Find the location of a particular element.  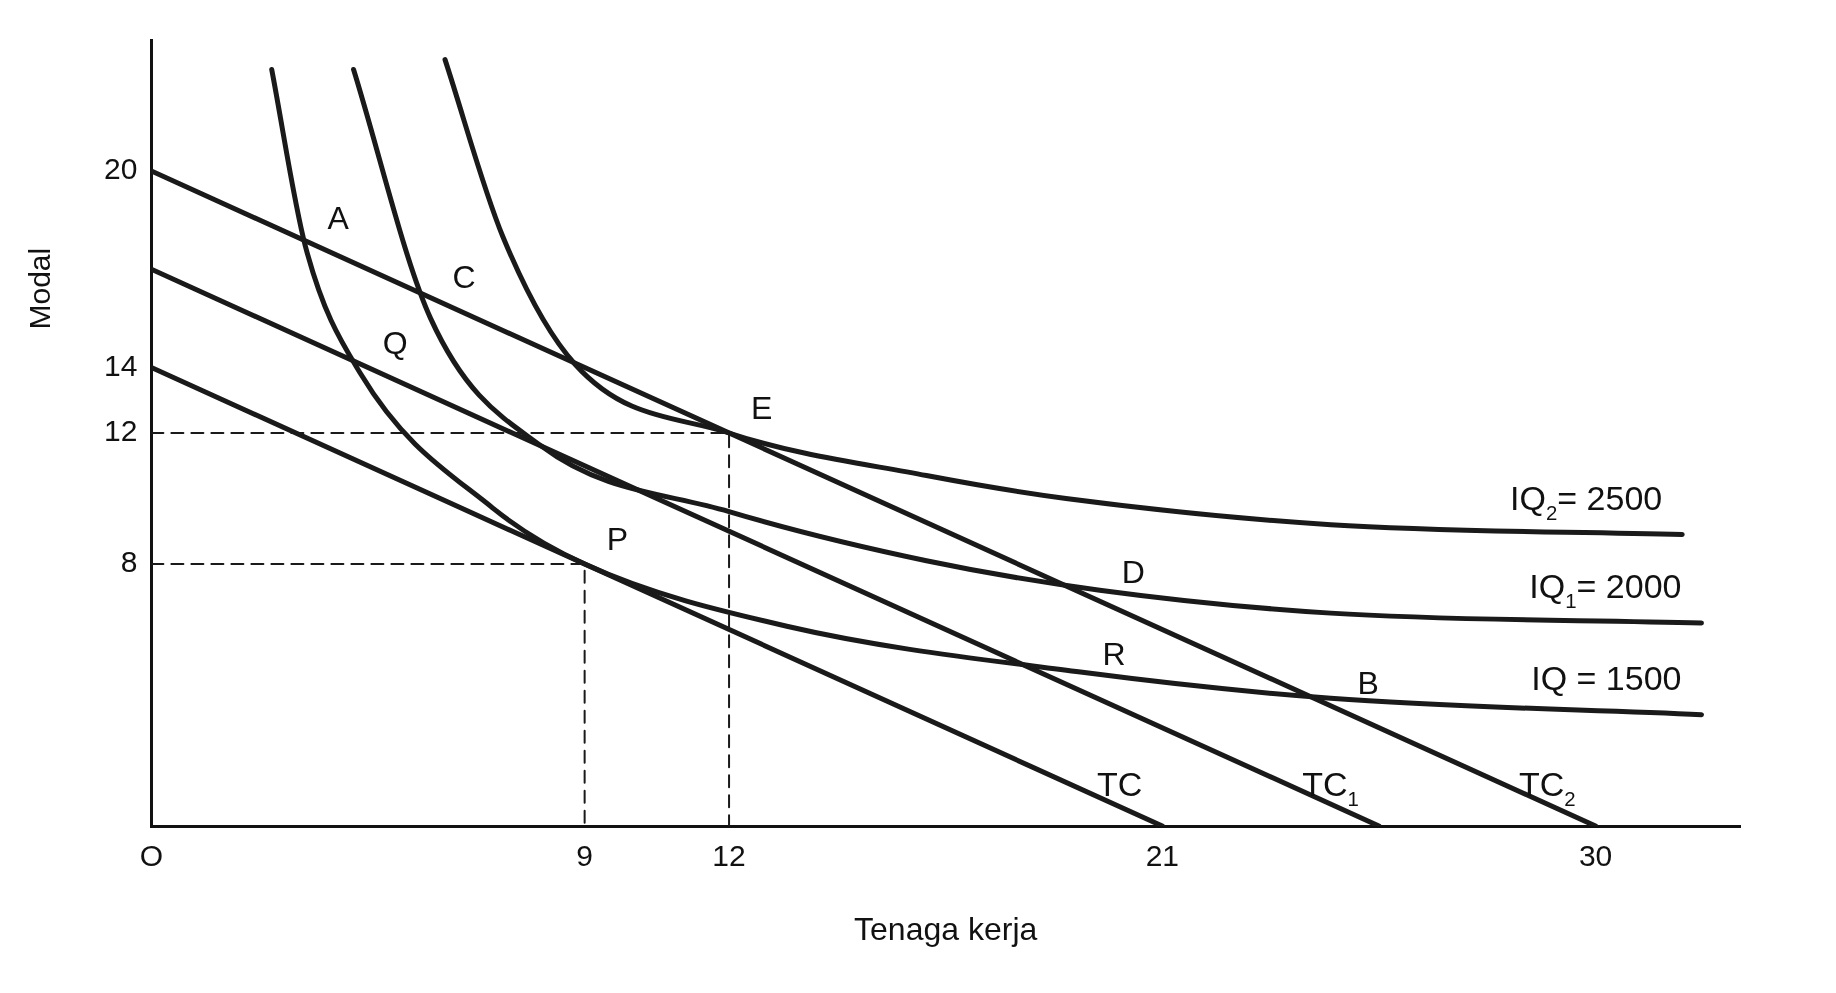

x-tick-label: 12 is located at coordinates (729, 856).